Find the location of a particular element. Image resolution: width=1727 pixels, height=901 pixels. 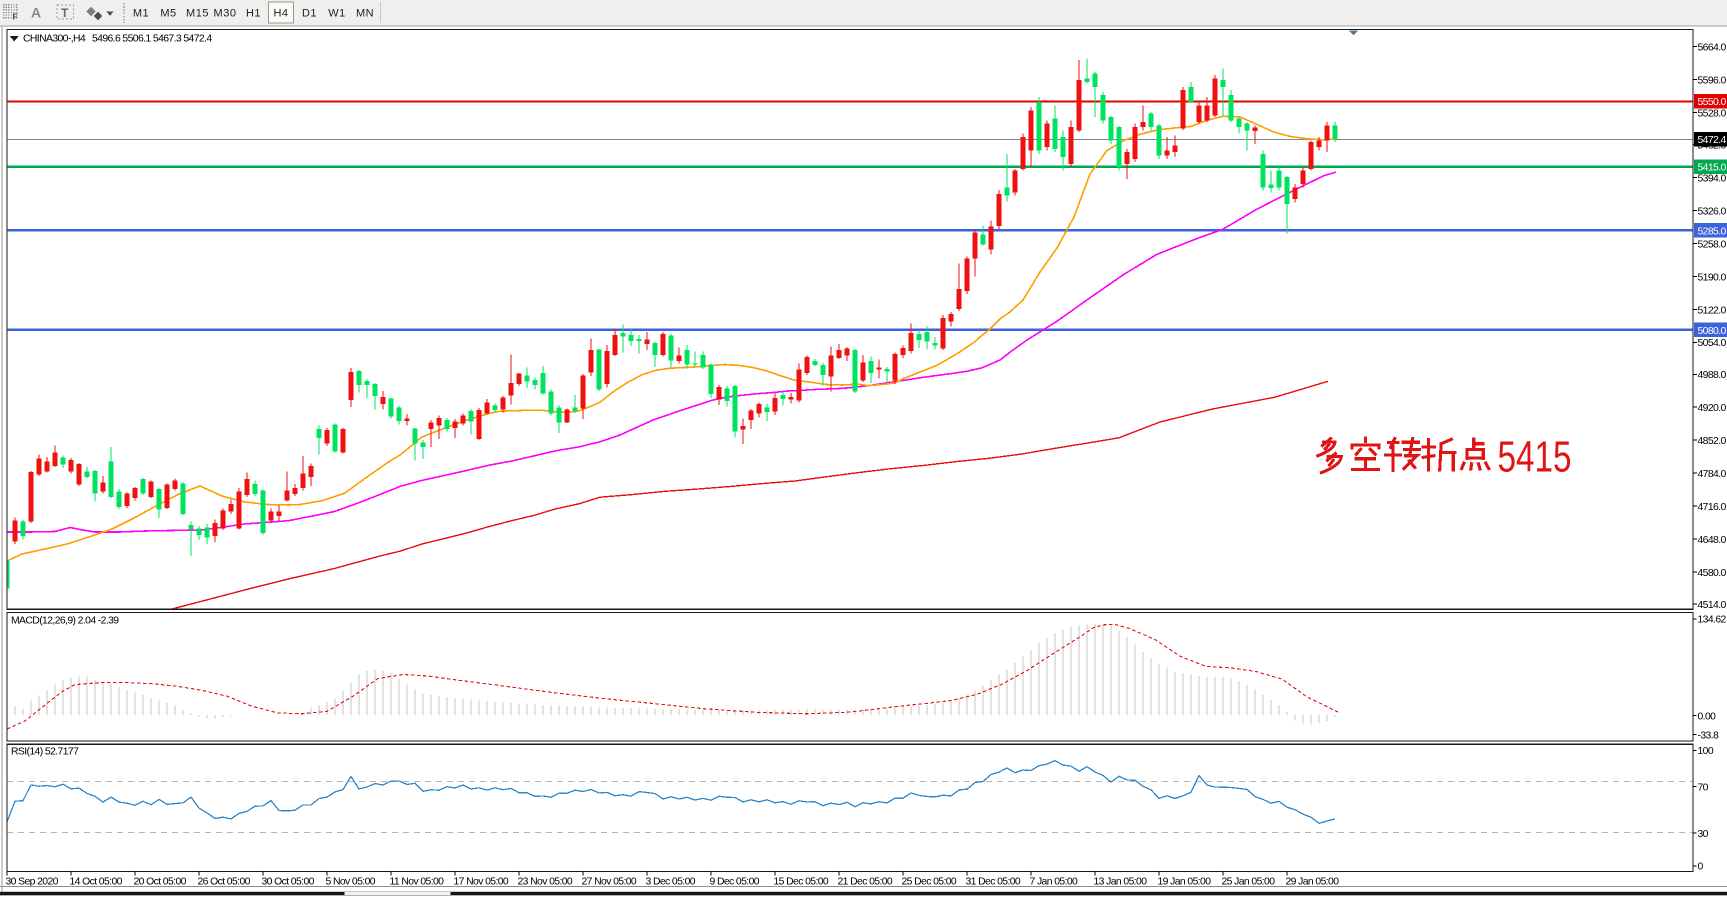

svg-text: 5285.0 is located at coordinates (1712, 231).